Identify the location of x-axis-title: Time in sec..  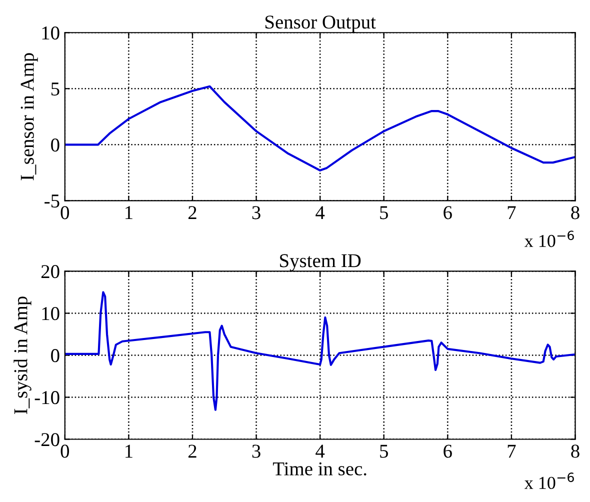
(319, 469).